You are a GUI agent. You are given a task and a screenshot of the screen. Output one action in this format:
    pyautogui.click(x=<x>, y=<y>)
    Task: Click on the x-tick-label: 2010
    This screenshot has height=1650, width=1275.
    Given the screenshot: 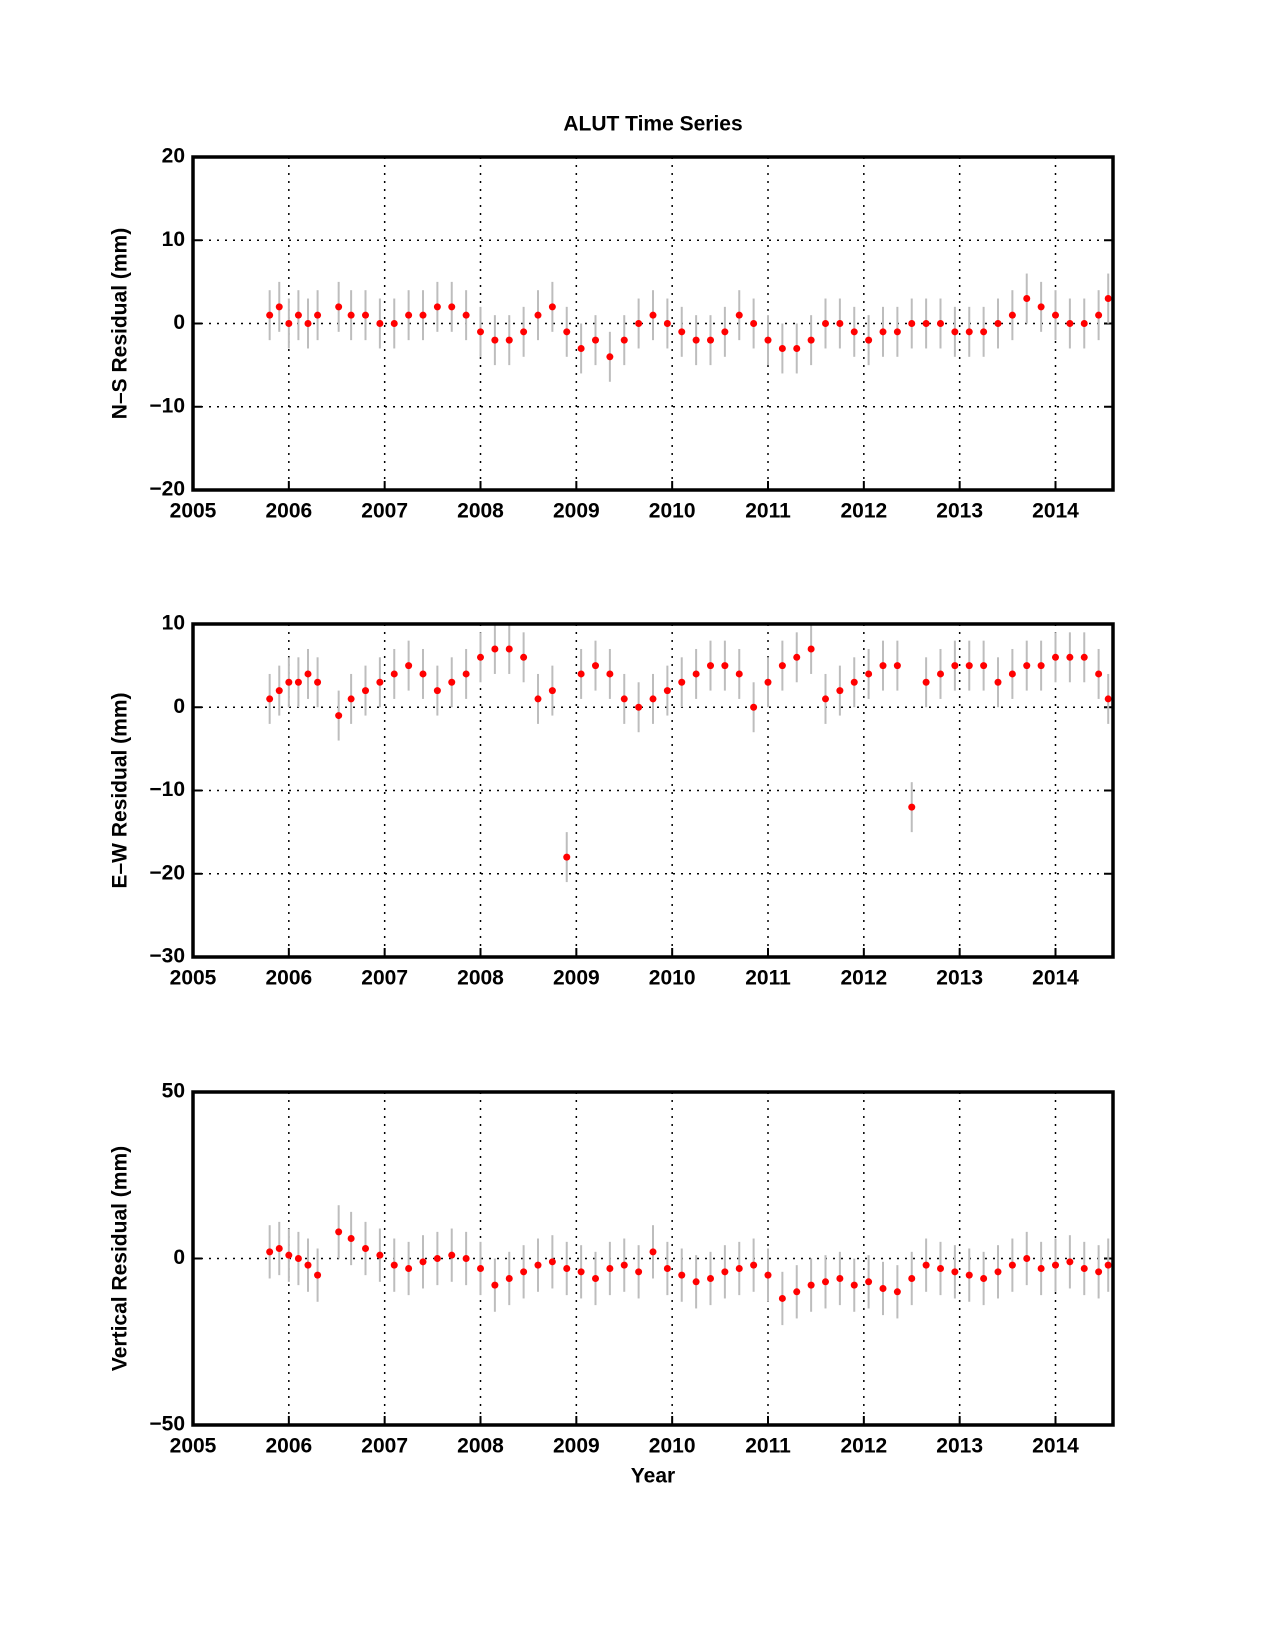 What is the action you would take?
    pyautogui.click(x=672, y=1446)
    